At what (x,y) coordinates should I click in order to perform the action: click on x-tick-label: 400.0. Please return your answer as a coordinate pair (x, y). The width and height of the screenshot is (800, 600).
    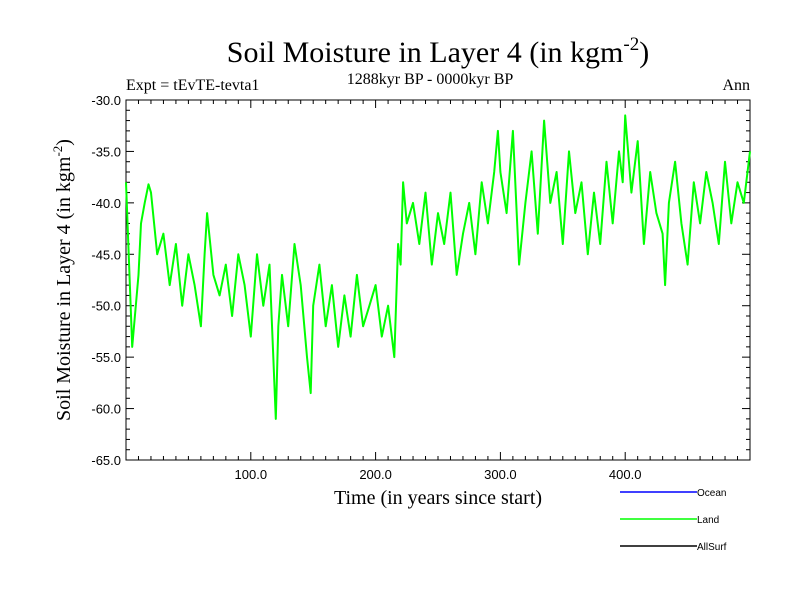
    Looking at the image, I should click on (625, 474).